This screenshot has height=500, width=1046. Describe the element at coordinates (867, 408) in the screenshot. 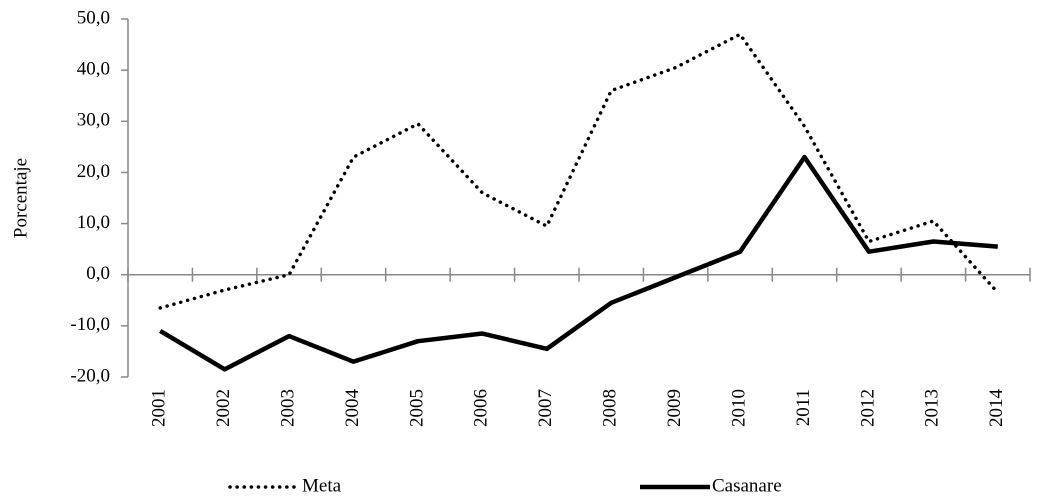

I see `x-tick-label: 2012` at that location.